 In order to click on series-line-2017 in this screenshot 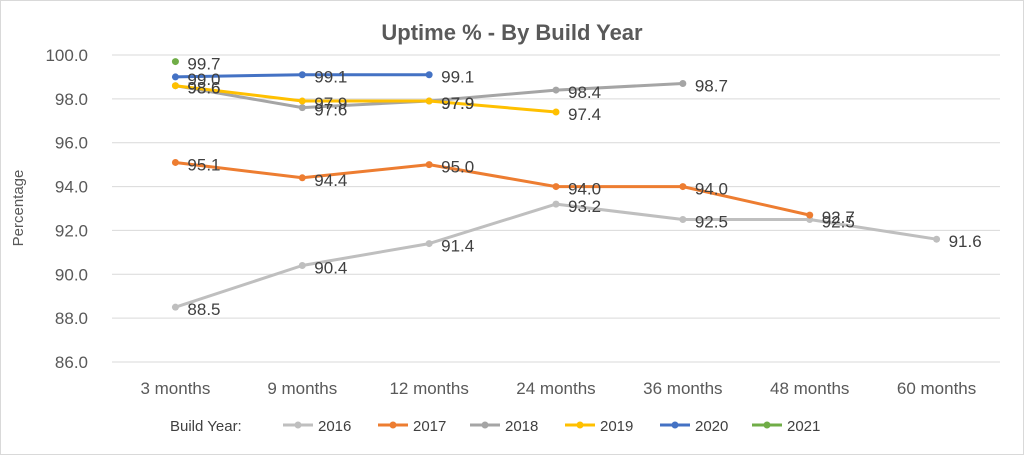, I will do `click(492, 189)`.